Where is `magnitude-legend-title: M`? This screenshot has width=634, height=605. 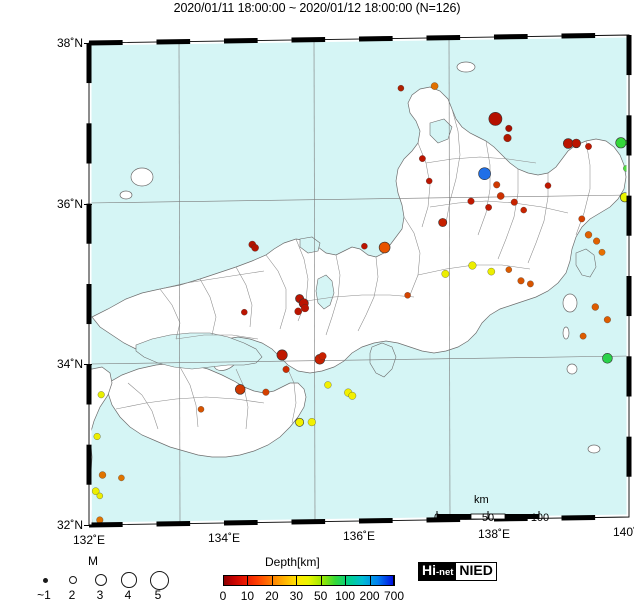
magnitude-legend-title: M is located at coordinates (93, 561).